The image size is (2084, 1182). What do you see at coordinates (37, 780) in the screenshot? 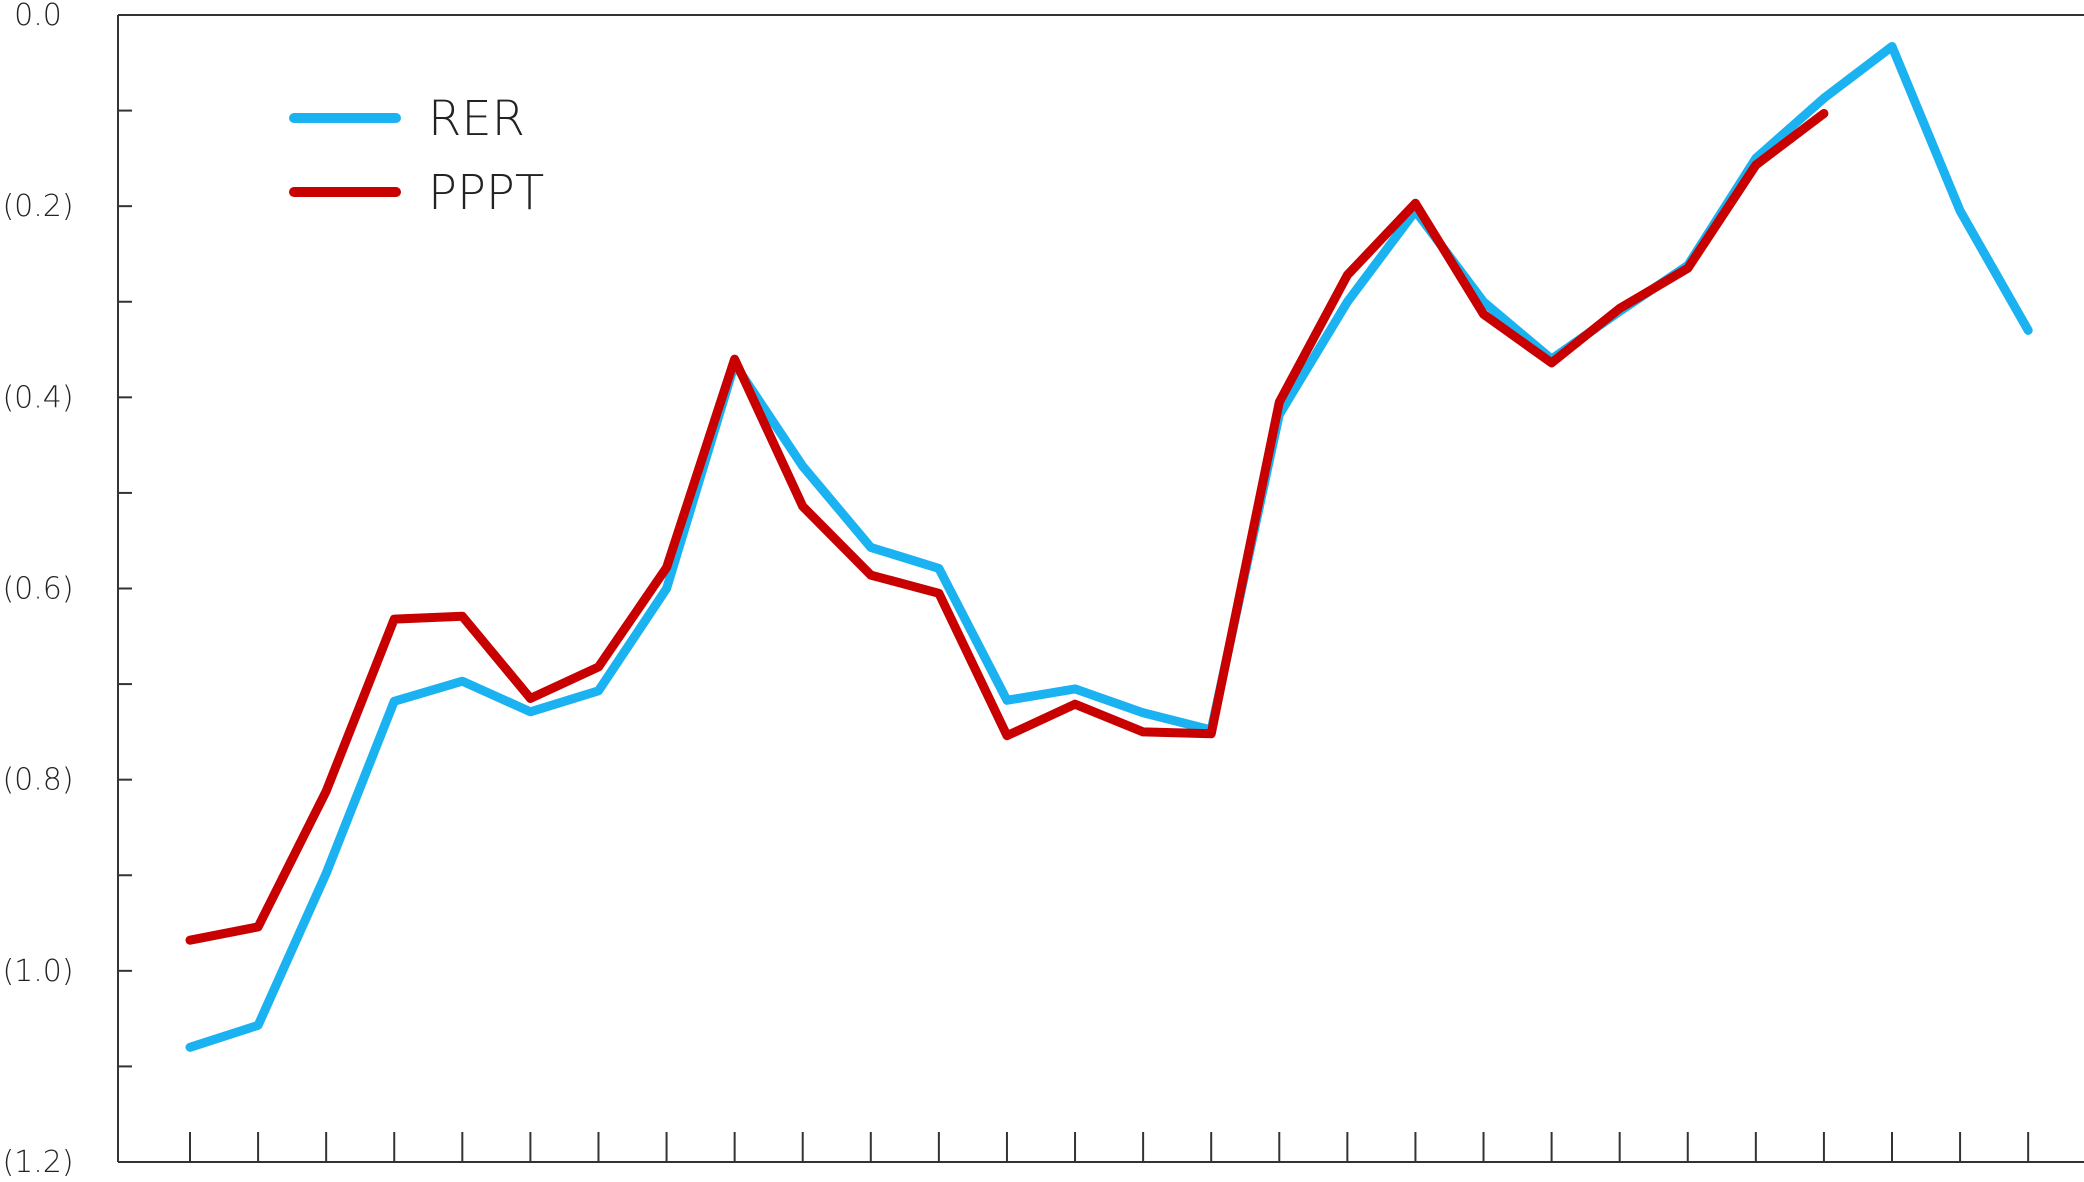
I see `y-tick-label: (0.8)` at bounding box center [37, 780].